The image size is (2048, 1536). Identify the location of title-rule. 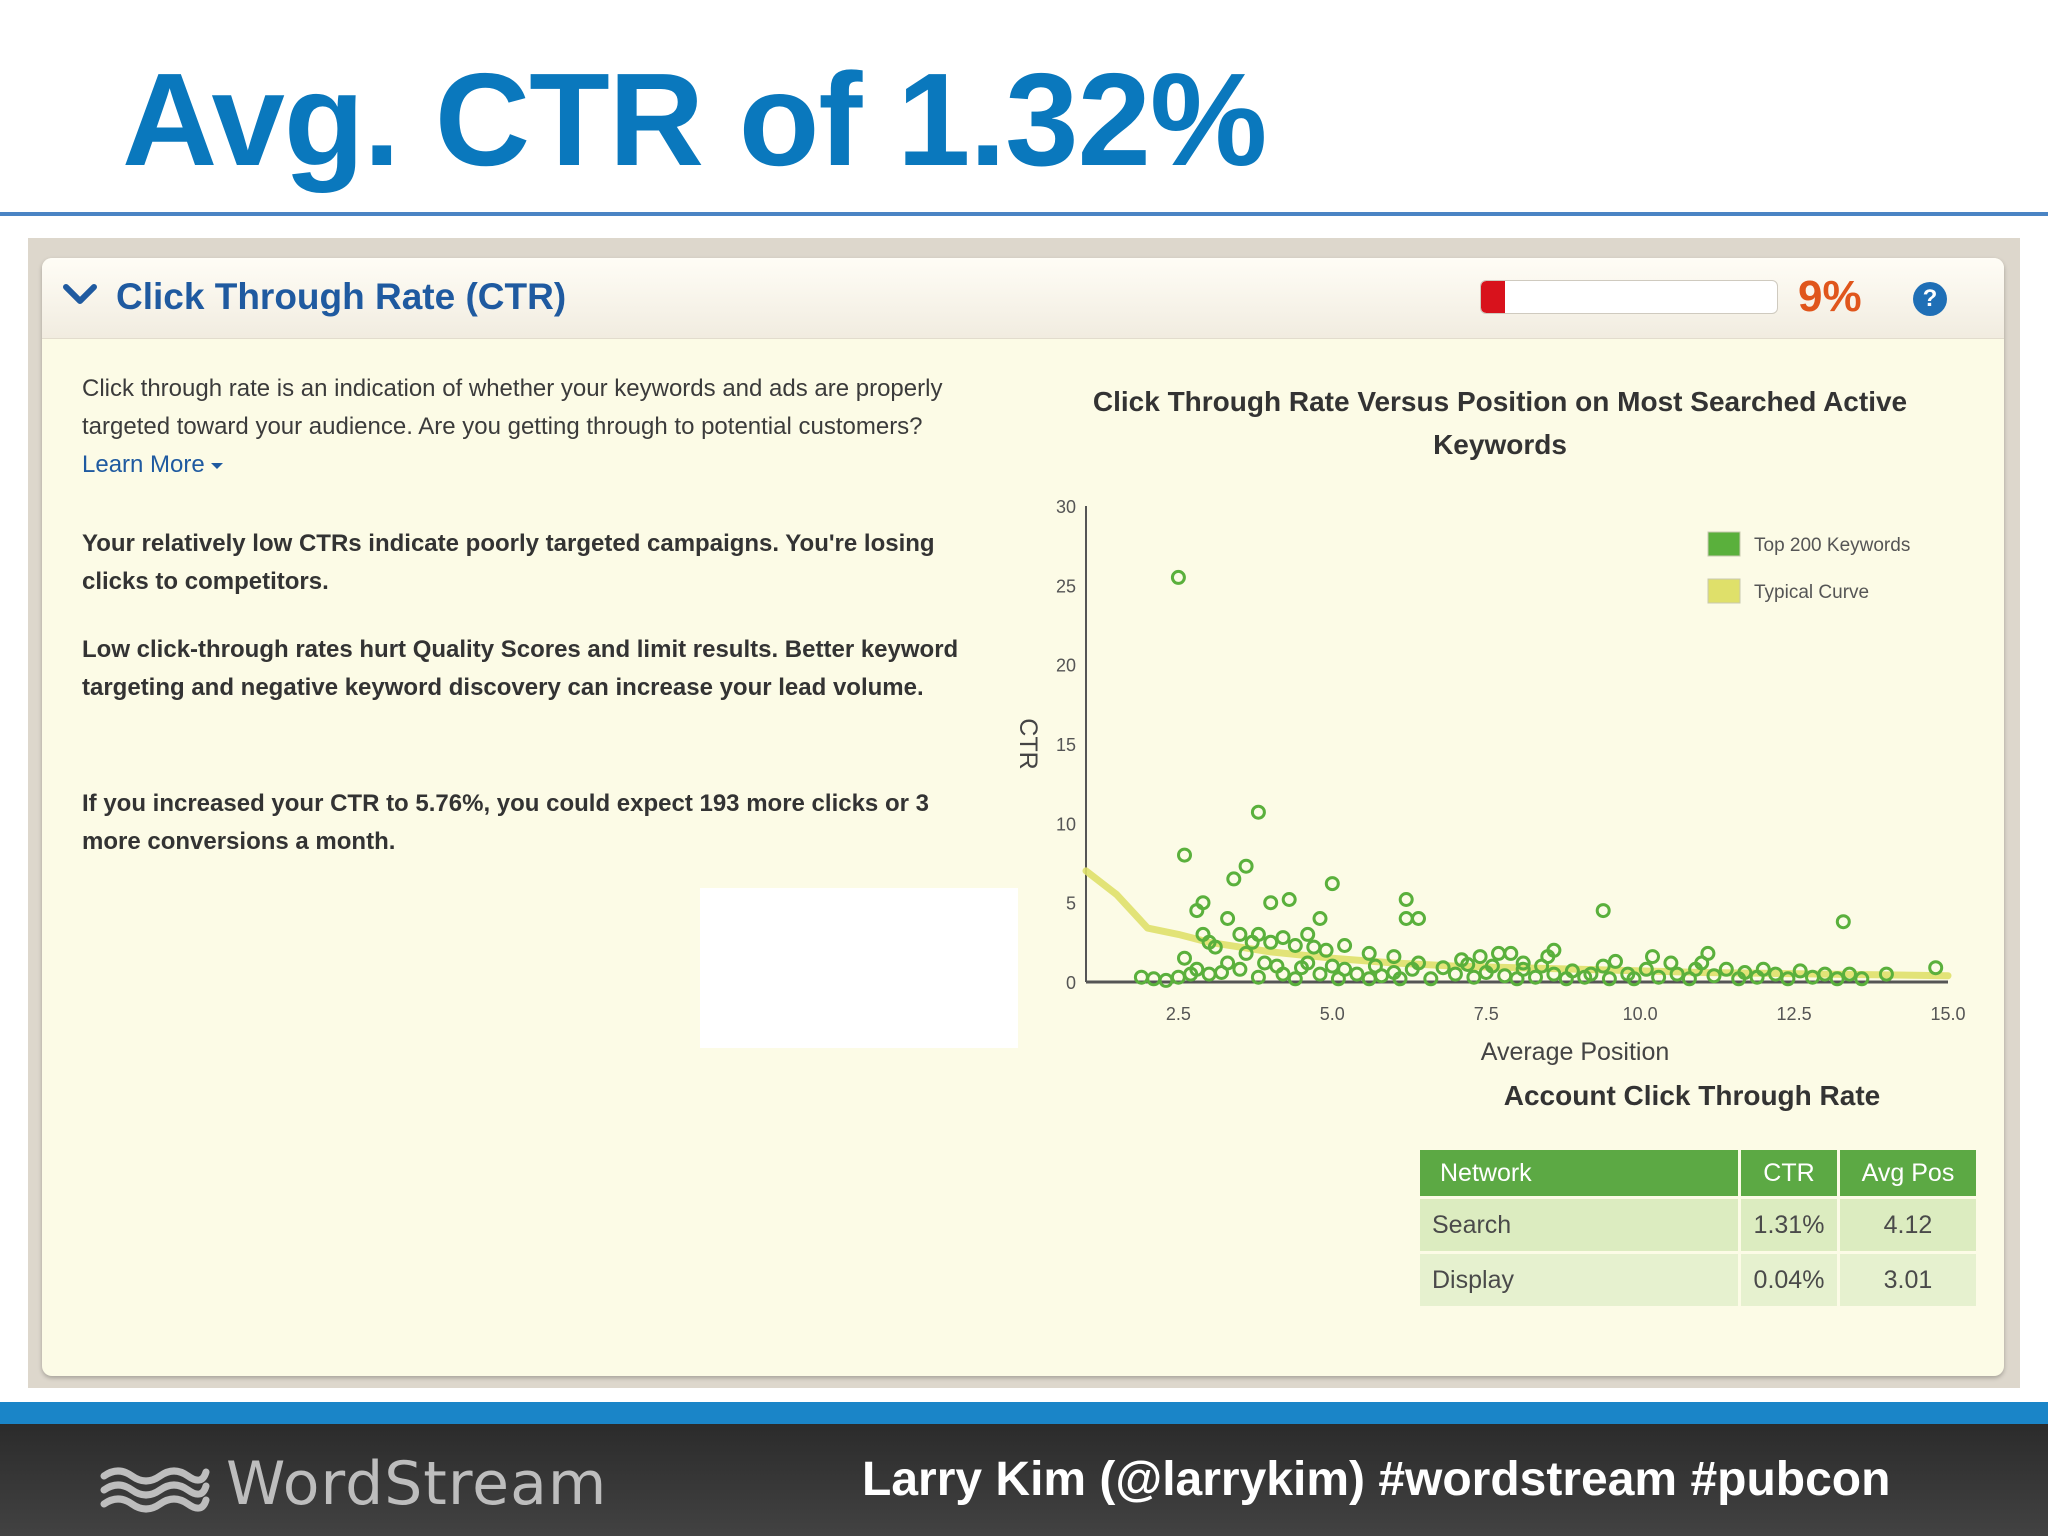
(1024, 214).